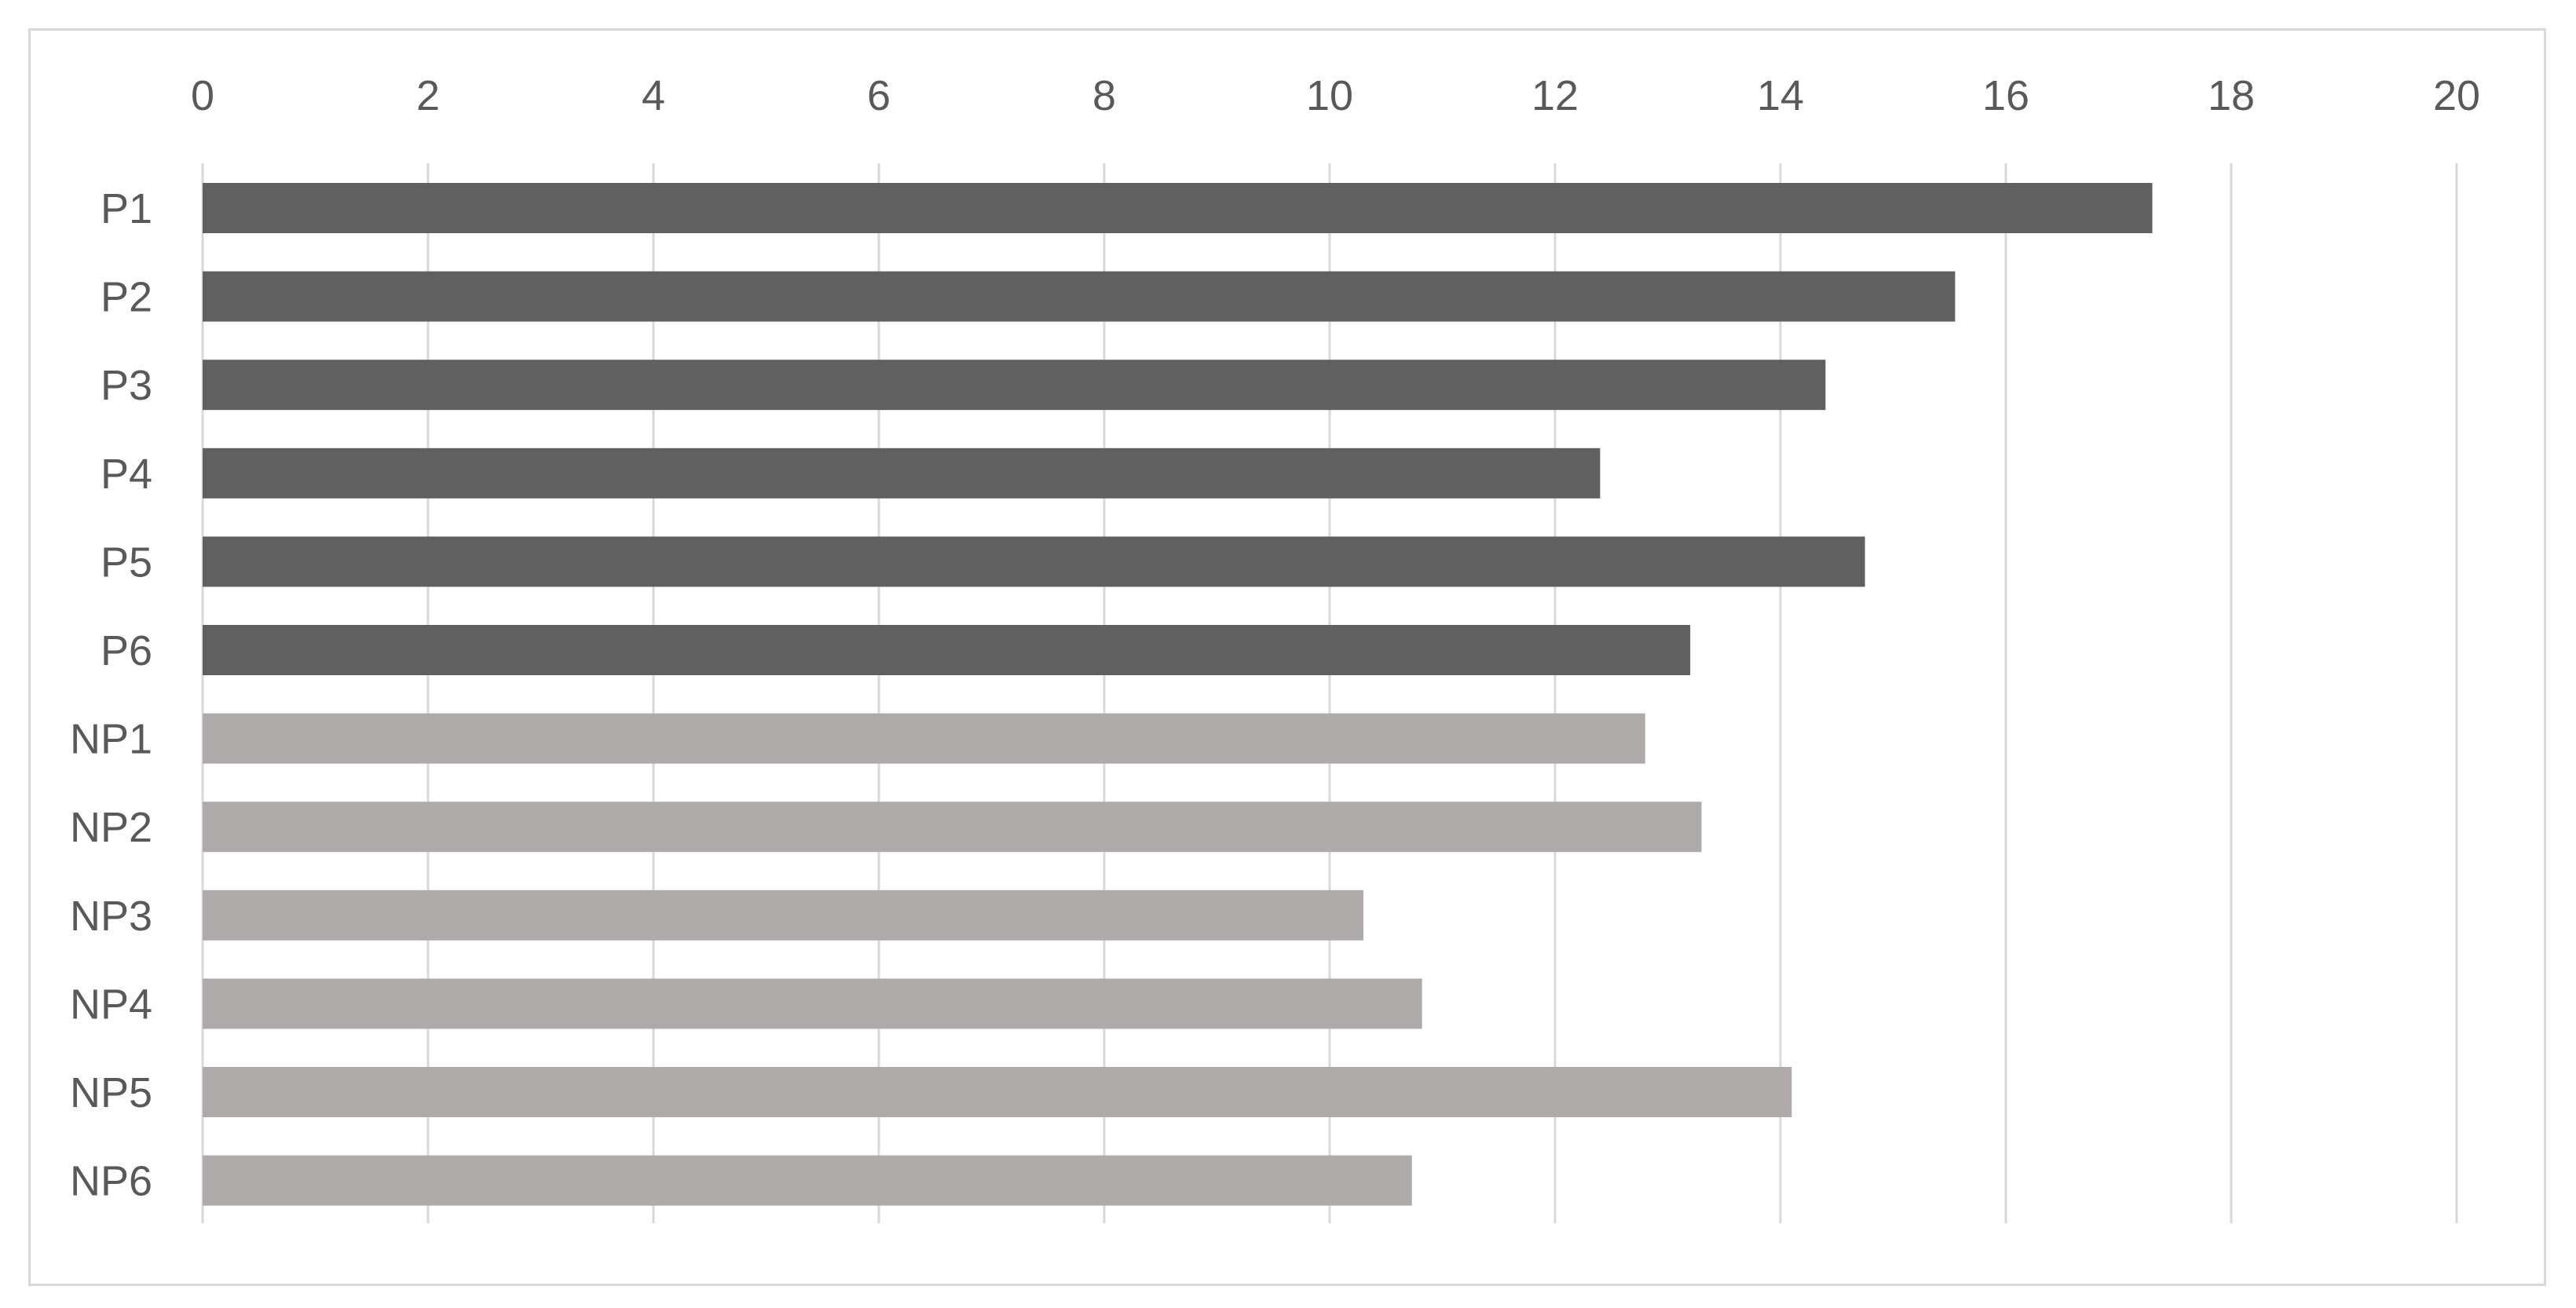 Image resolution: width=2576 pixels, height=1308 pixels. Describe the element at coordinates (998, 1092) in the screenshot. I see `bar-np5` at that location.